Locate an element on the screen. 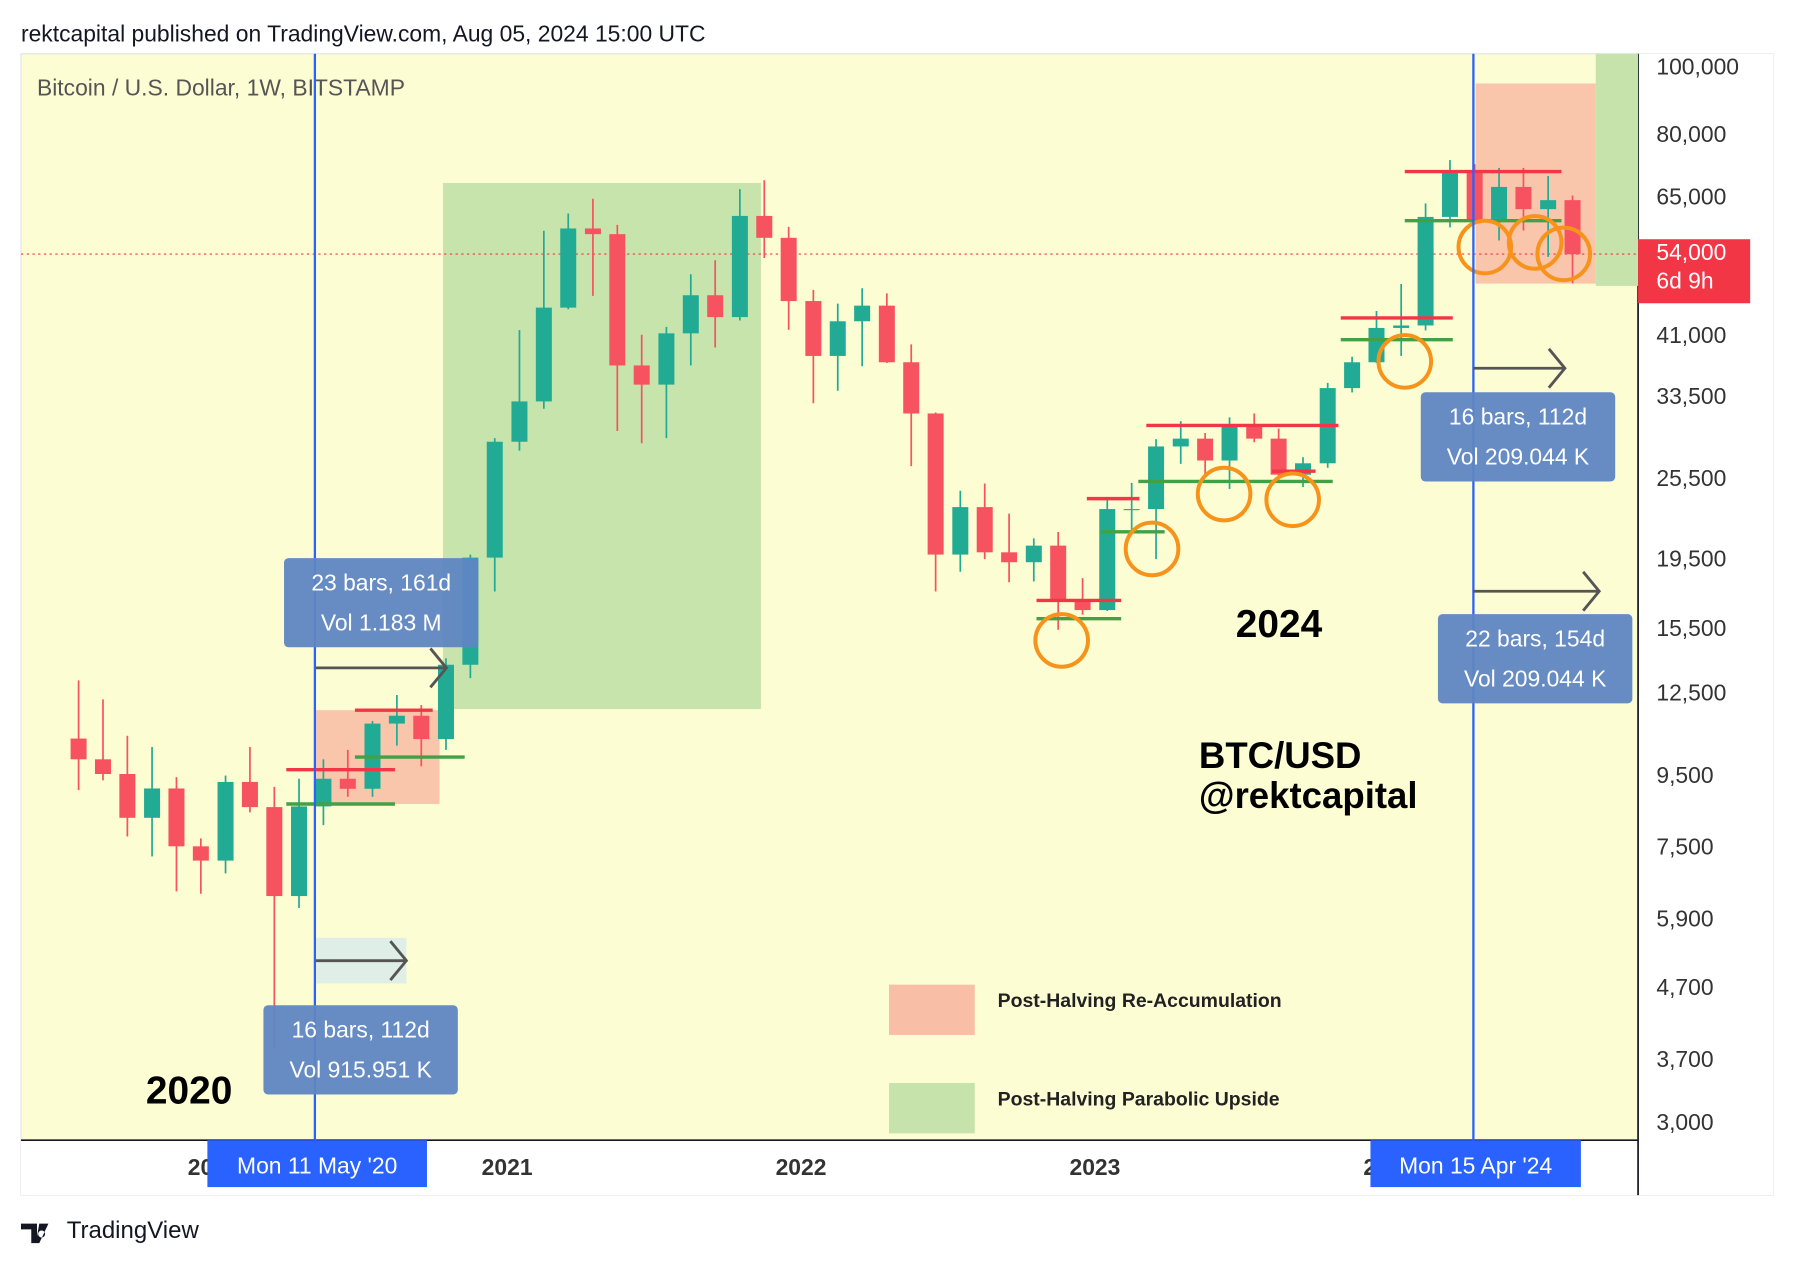 Image resolution: width=1794 pixels, height=1266 pixels. measure-vol: Vol 1.183 M is located at coordinates (381, 622).